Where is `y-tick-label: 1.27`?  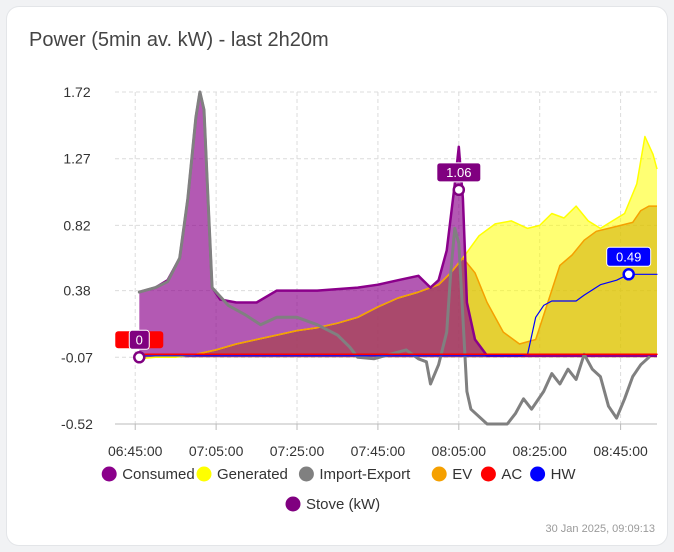
y-tick-label: 1.27 is located at coordinates (76, 159).